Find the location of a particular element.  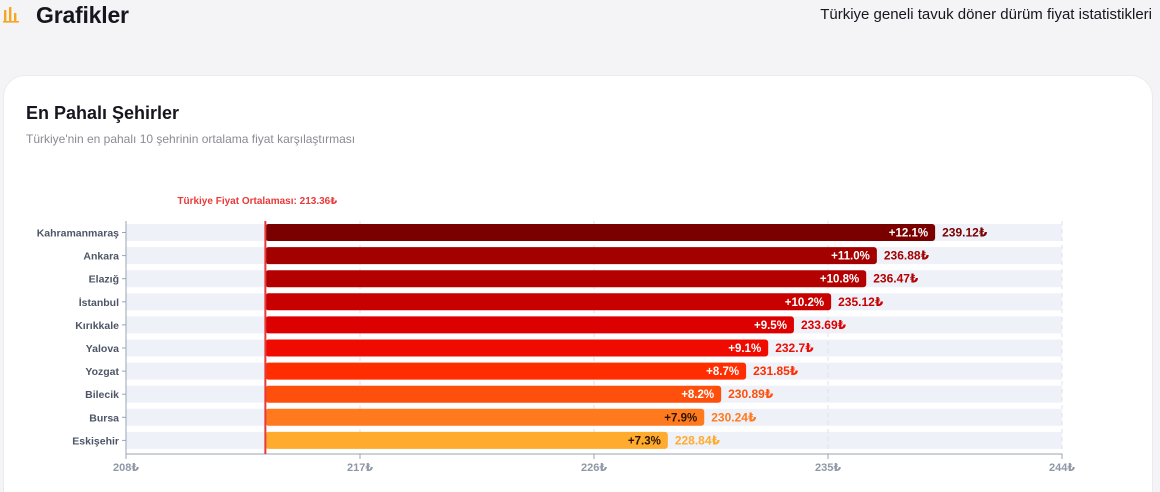

bar-value-label: 239.12₺ is located at coordinates (965, 233).